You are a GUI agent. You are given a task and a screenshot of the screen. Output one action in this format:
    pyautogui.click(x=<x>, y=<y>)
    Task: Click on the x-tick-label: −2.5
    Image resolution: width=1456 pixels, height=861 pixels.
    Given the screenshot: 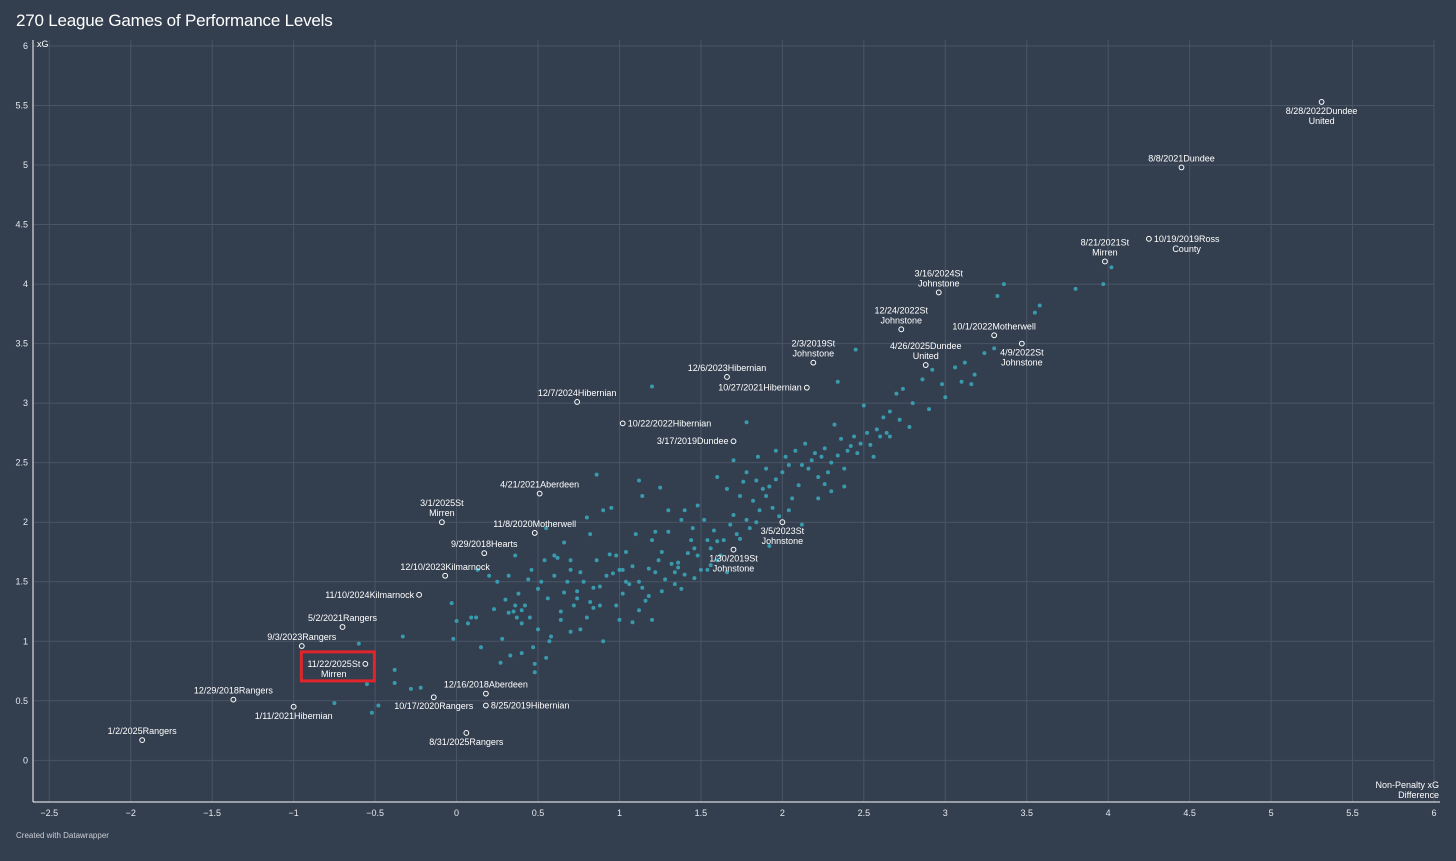 What is the action you would take?
    pyautogui.click(x=49, y=813)
    